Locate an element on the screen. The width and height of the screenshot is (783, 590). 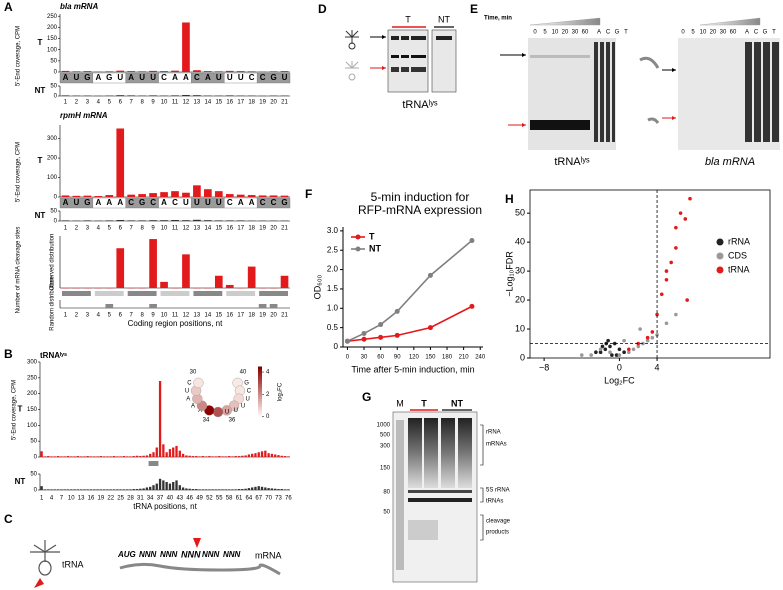
lane-label: 10 is located at coordinates (555, 33).